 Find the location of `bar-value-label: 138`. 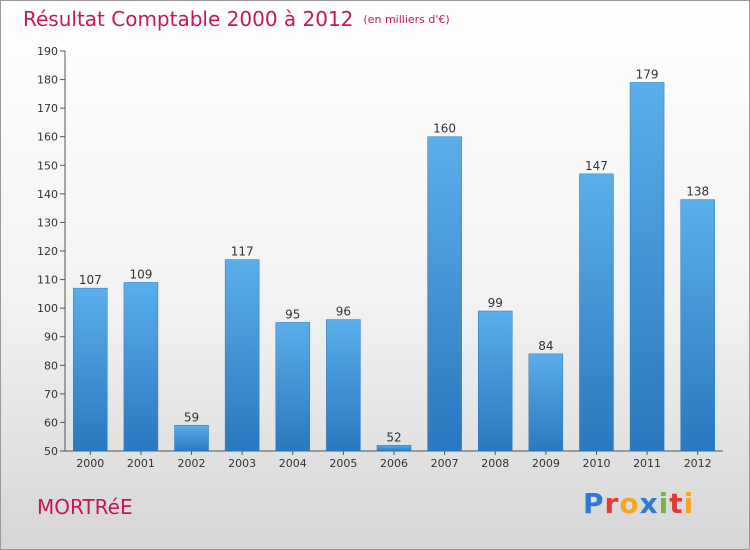

bar-value-label: 138 is located at coordinates (697, 192).